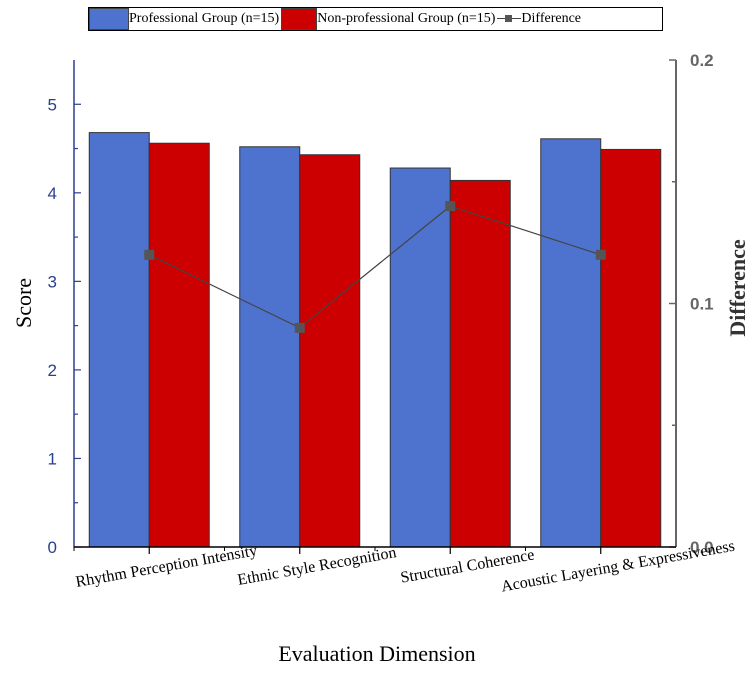 The width and height of the screenshot is (755, 673). I want to click on left-tick-label-0: 0, so click(52, 547).